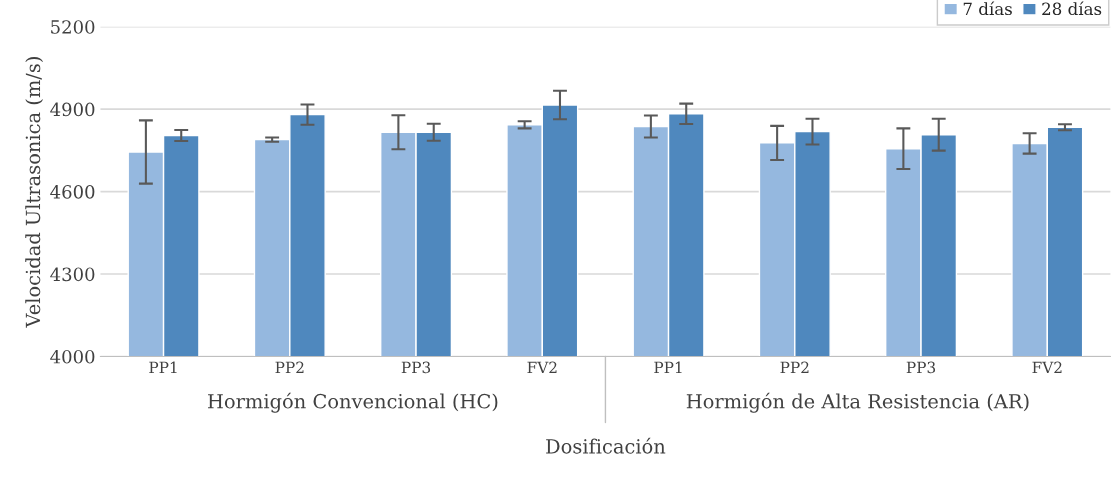  Describe the element at coordinates (857, 402) in the screenshot. I see `text: Hormigón de Alta Resistencia (AR)` at that location.